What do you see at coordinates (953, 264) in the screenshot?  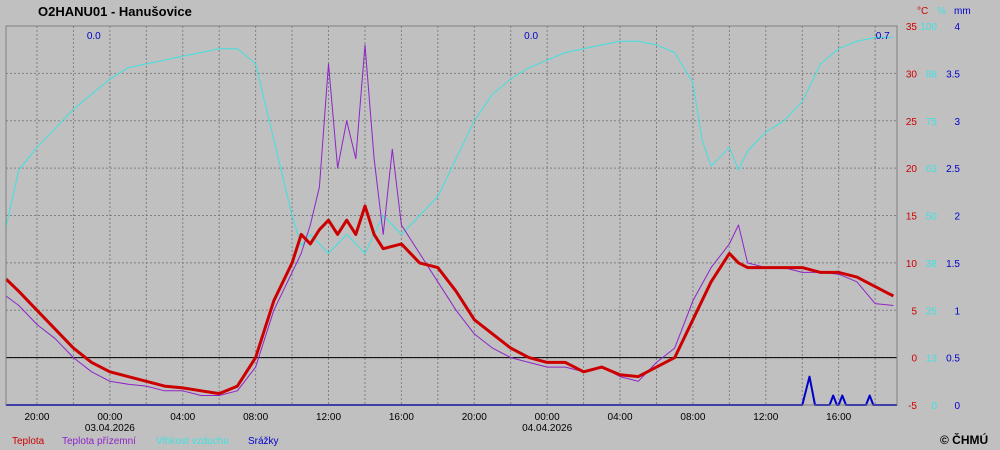 I see `y-tick-precipitation: 1.5` at bounding box center [953, 264].